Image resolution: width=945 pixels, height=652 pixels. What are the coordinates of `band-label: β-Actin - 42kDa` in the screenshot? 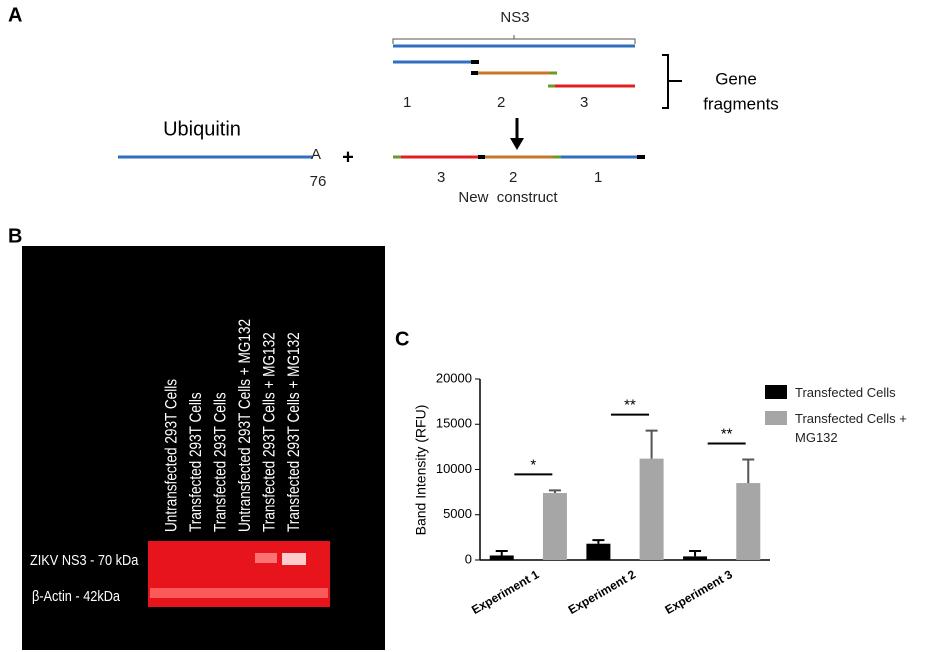 It's located at (76, 595).